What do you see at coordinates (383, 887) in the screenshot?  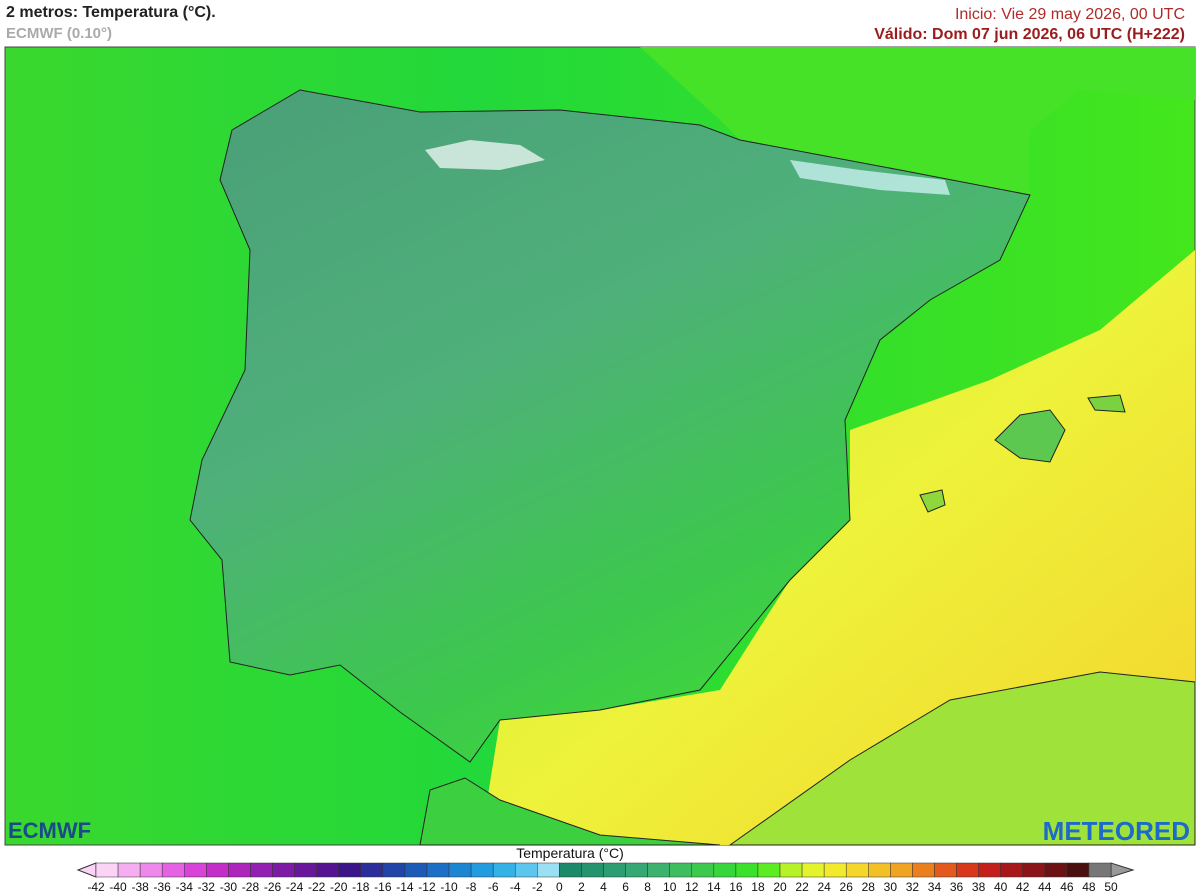 I see `legend-tick-label: -16` at bounding box center [383, 887].